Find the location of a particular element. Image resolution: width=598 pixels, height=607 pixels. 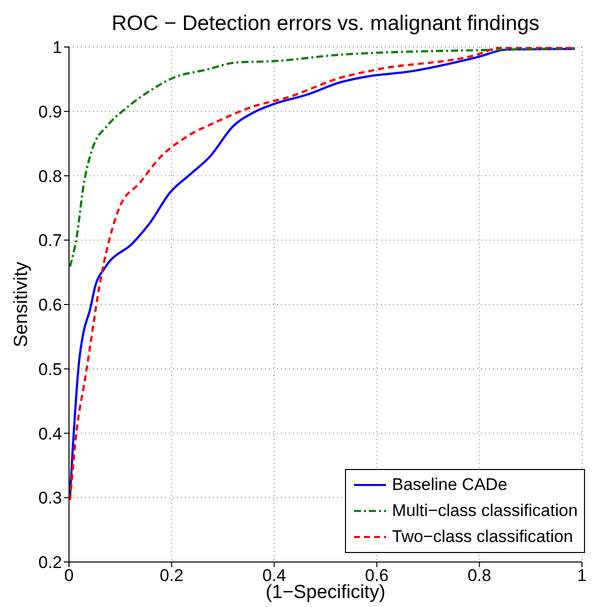

x-tick-label: 0 is located at coordinates (69, 576).